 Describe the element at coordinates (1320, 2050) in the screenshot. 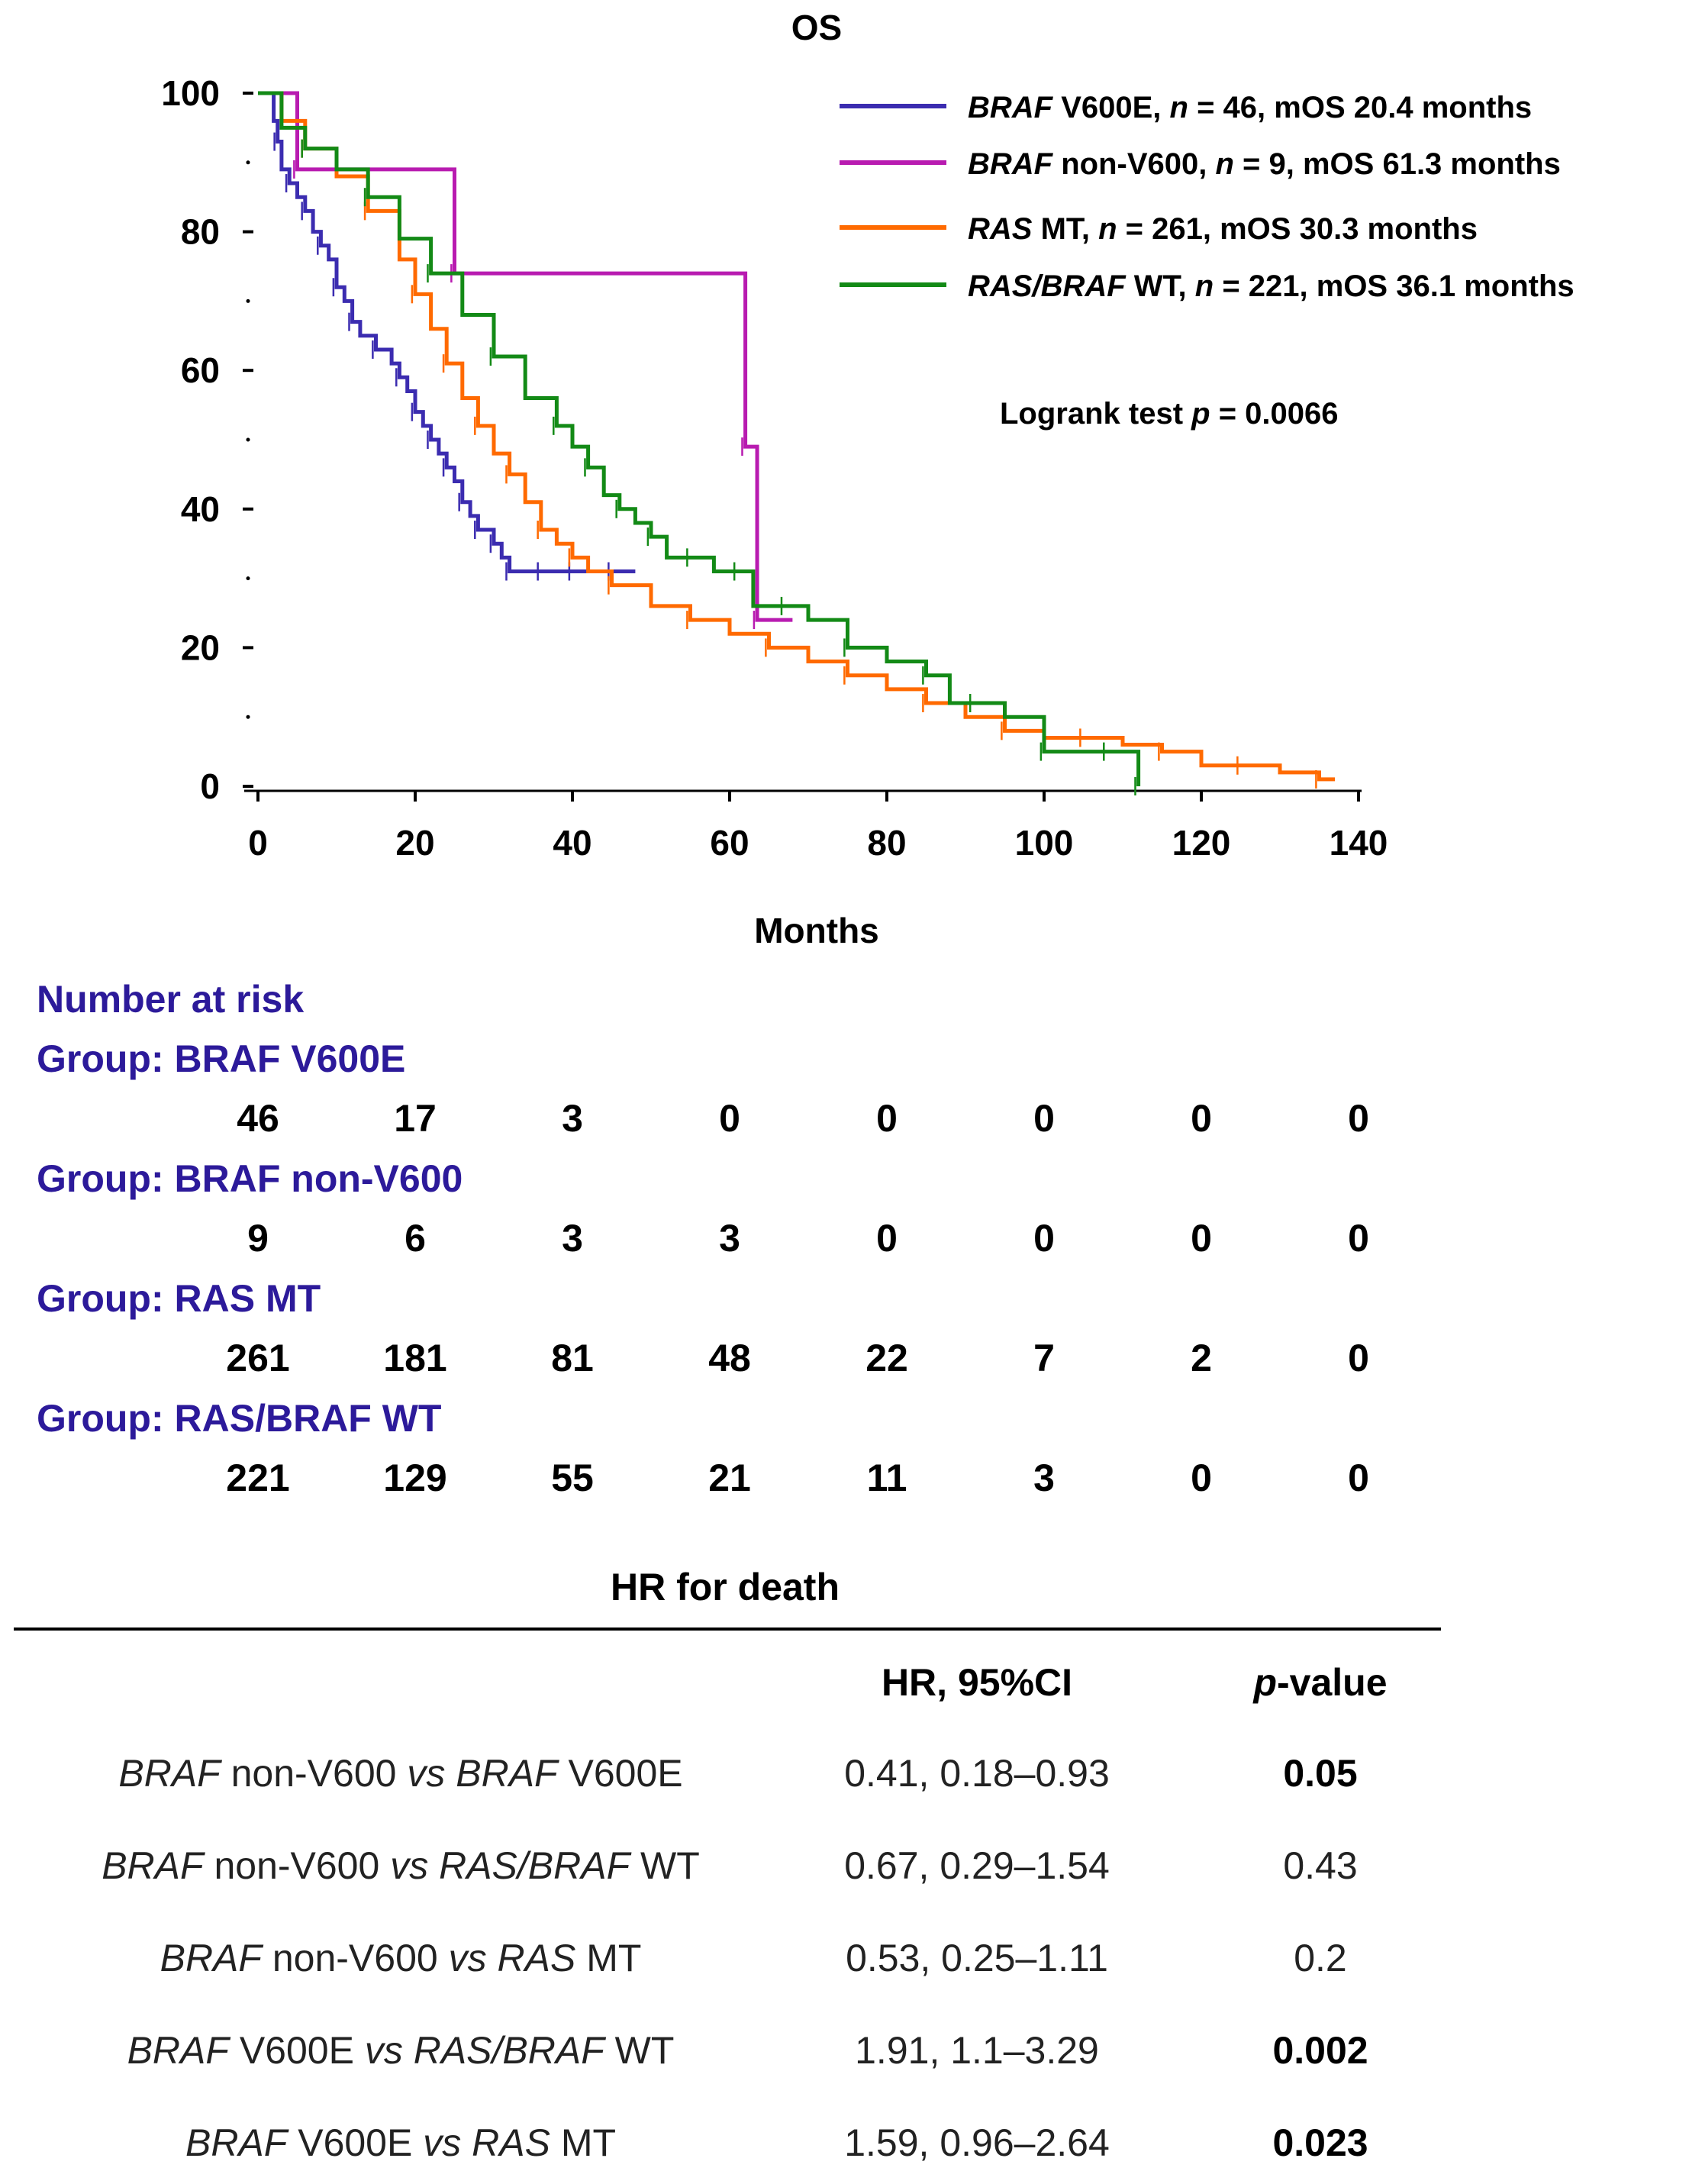

I see `hr-p-value: 0.002` at that location.